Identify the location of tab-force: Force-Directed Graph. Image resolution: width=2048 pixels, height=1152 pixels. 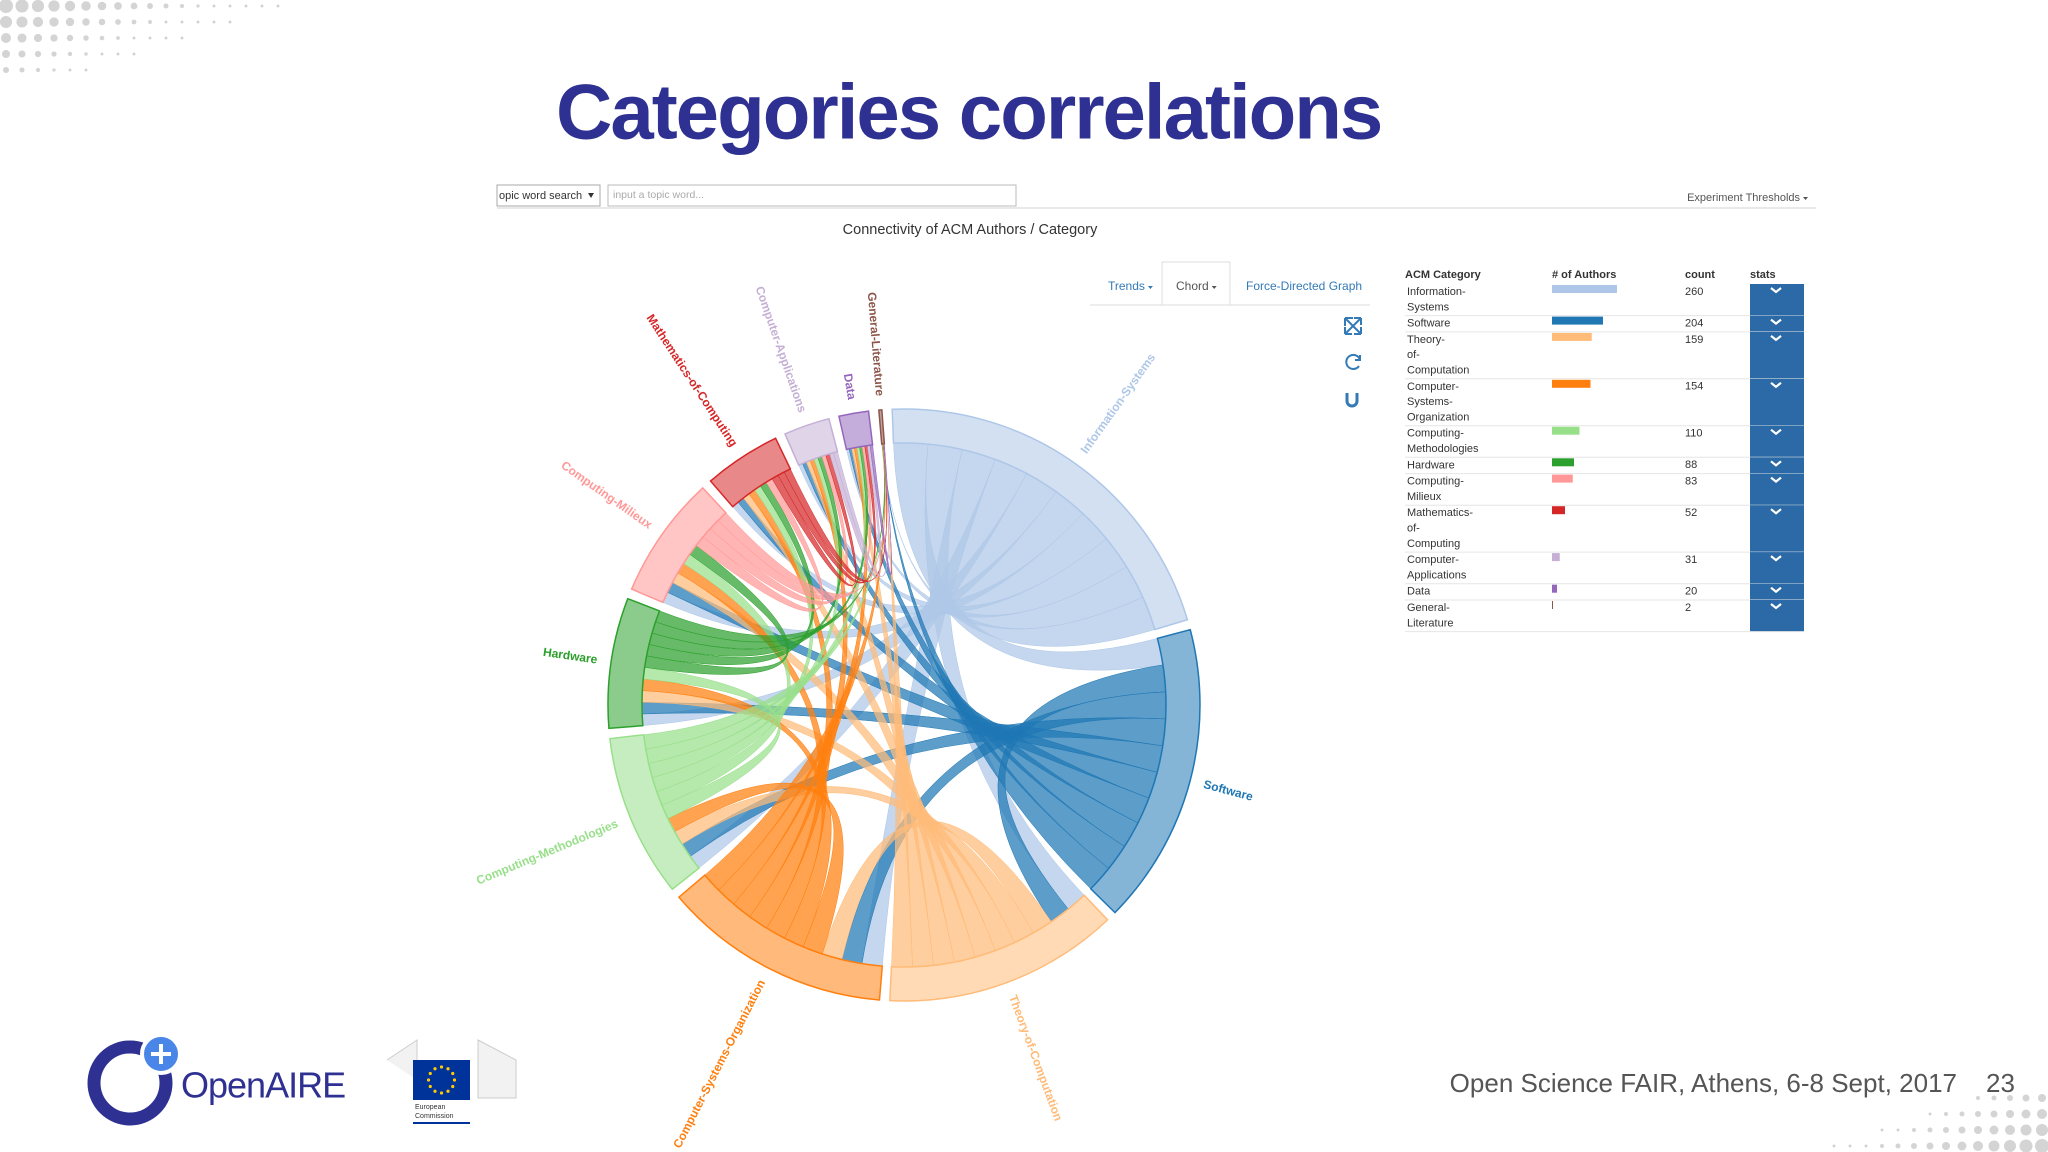
(1304, 286).